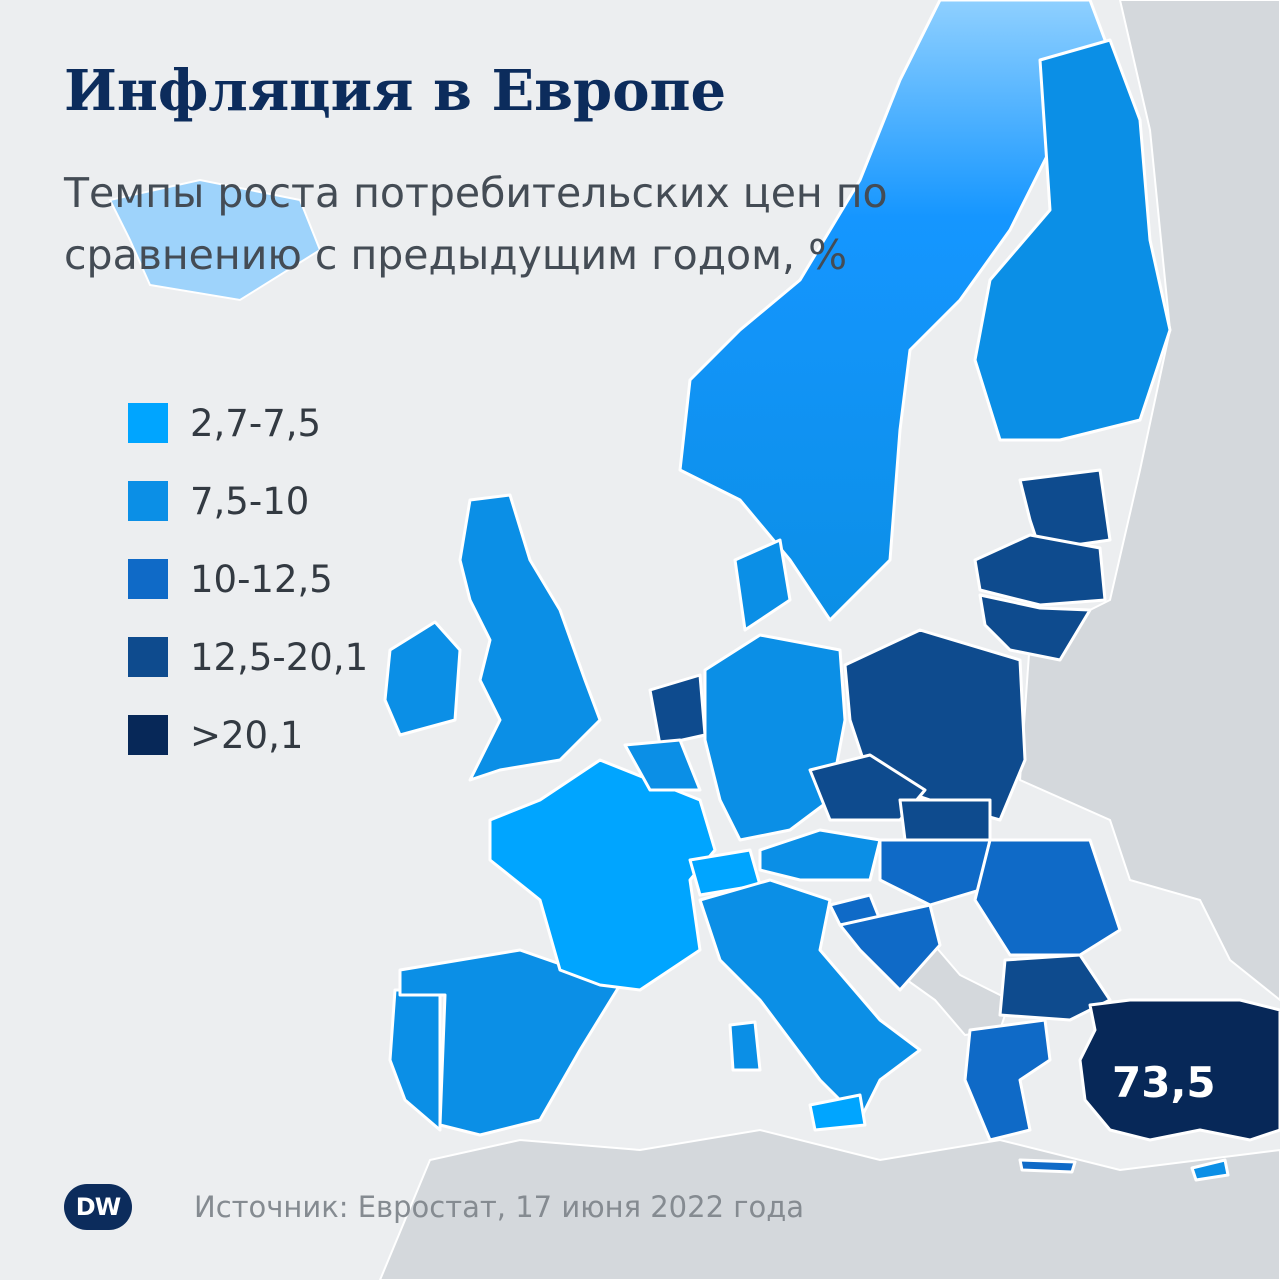 This screenshot has height=1280, width=1280. Describe the element at coordinates (279, 657) in the screenshot. I see `legend-label: 12,5-20,1` at that location.